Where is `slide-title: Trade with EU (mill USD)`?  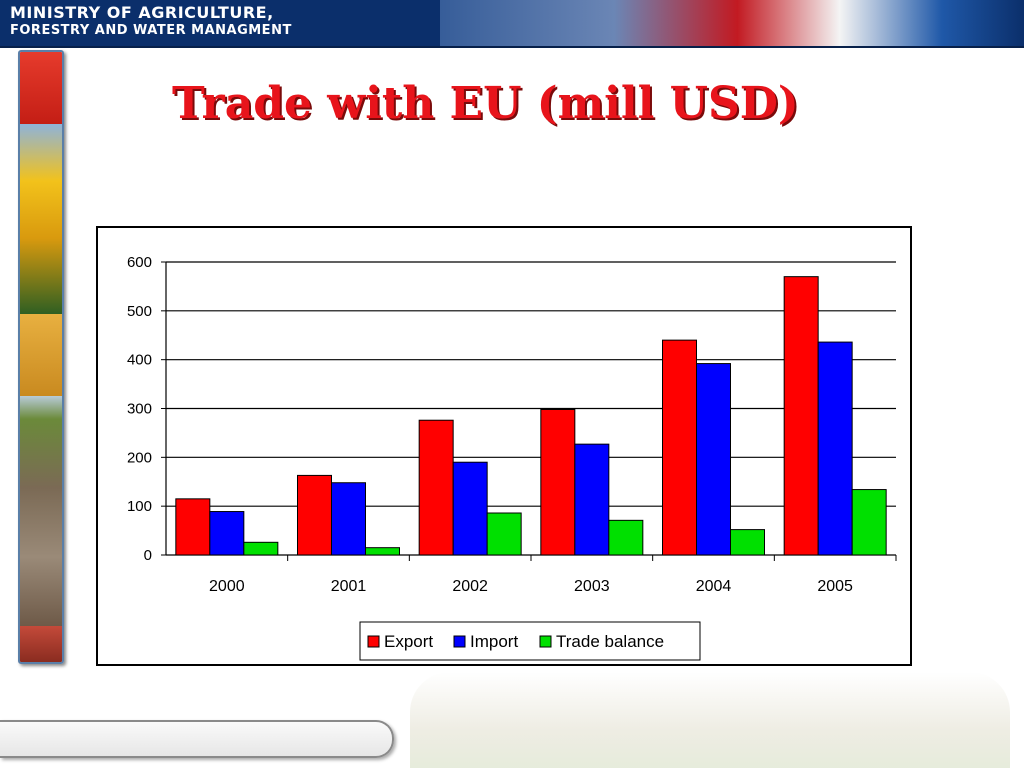
slide-title: Trade with EU (mill USD) is located at coordinates (485, 103).